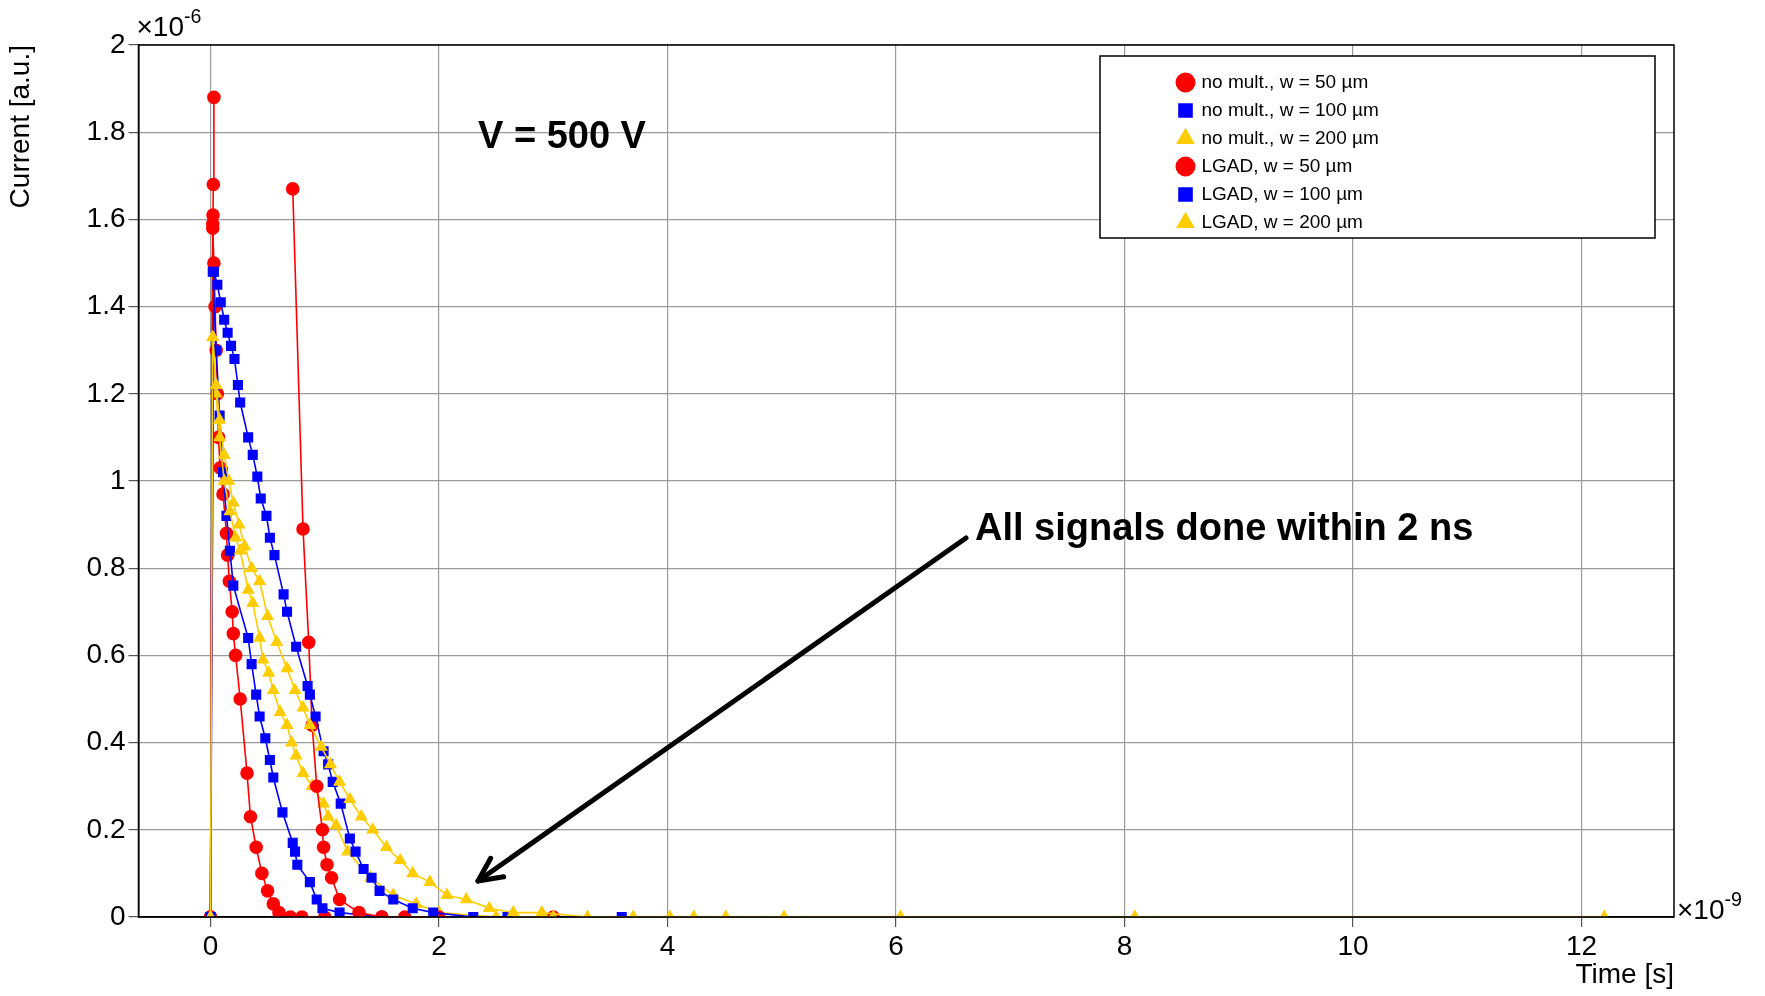  I want to click on y-tick-label: 0, so click(117, 915).